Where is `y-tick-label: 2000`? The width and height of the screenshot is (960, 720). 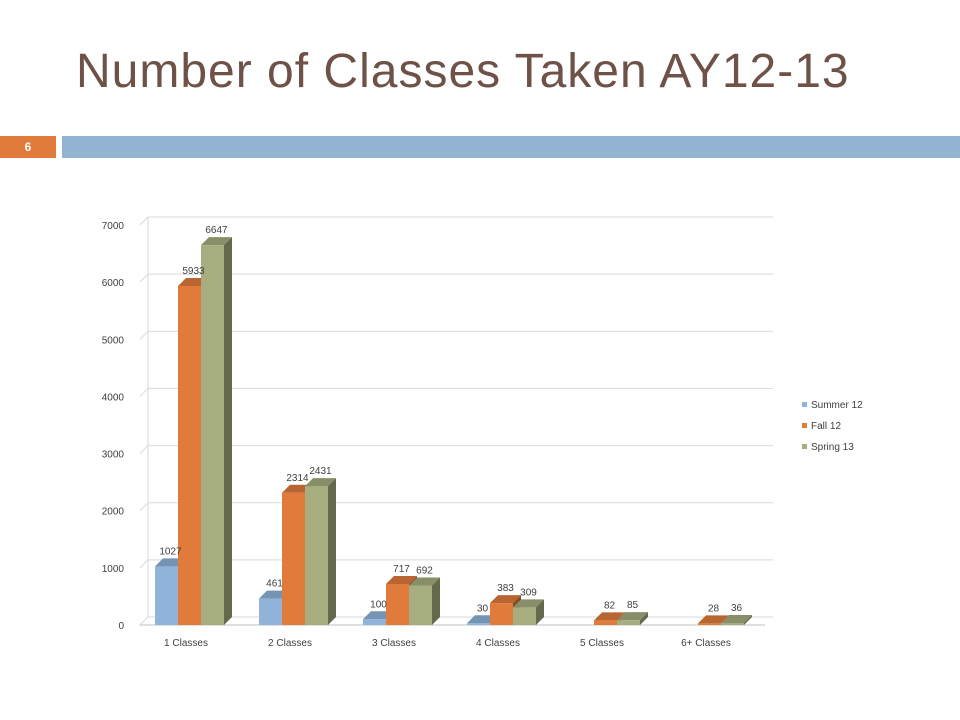
y-tick-label: 2000 is located at coordinates (113, 512).